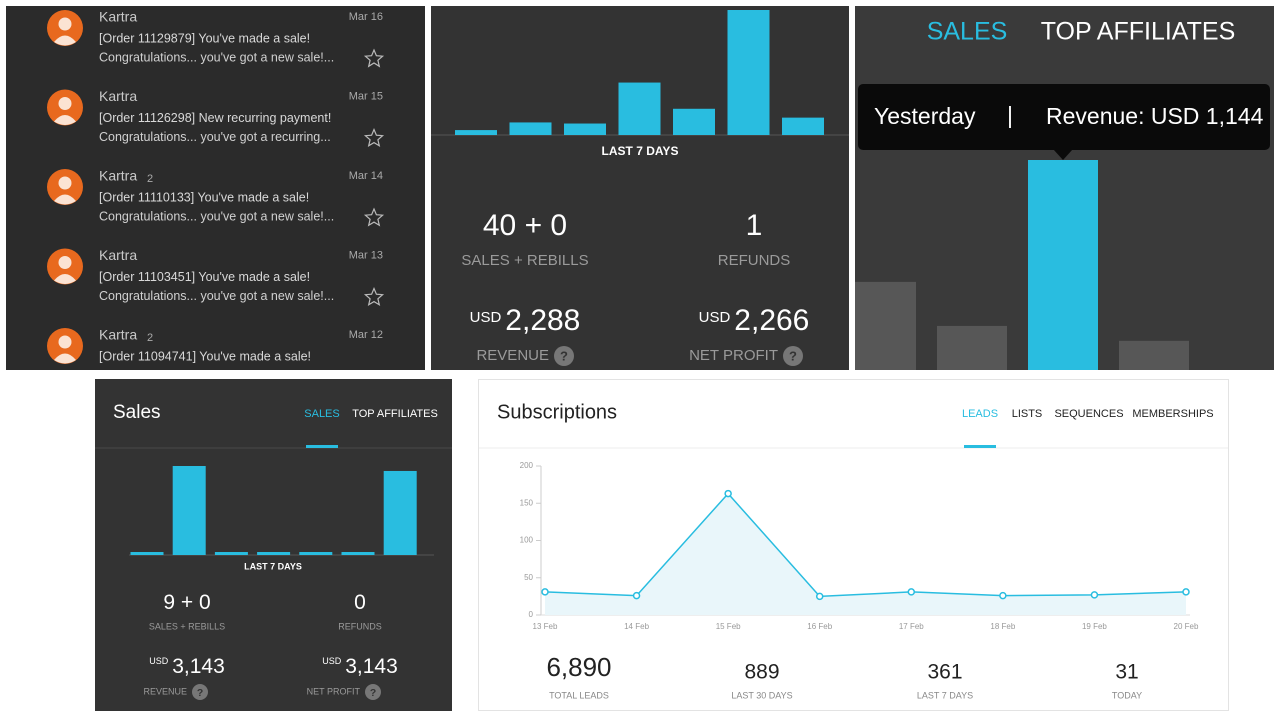 This screenshot has width=1280, height=720. What do you see at coordinates (204, 197) in the screenshot?
I see `email-subject: [Order 11110133] You've made a sale!` at bounding box center [204, 197].